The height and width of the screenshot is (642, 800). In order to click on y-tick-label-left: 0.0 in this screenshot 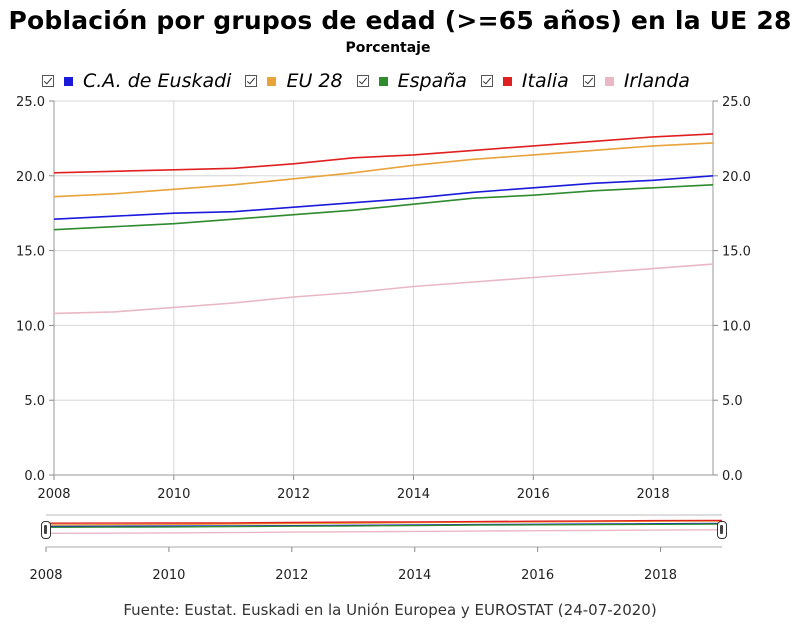, I will do `click(34, 476)`.